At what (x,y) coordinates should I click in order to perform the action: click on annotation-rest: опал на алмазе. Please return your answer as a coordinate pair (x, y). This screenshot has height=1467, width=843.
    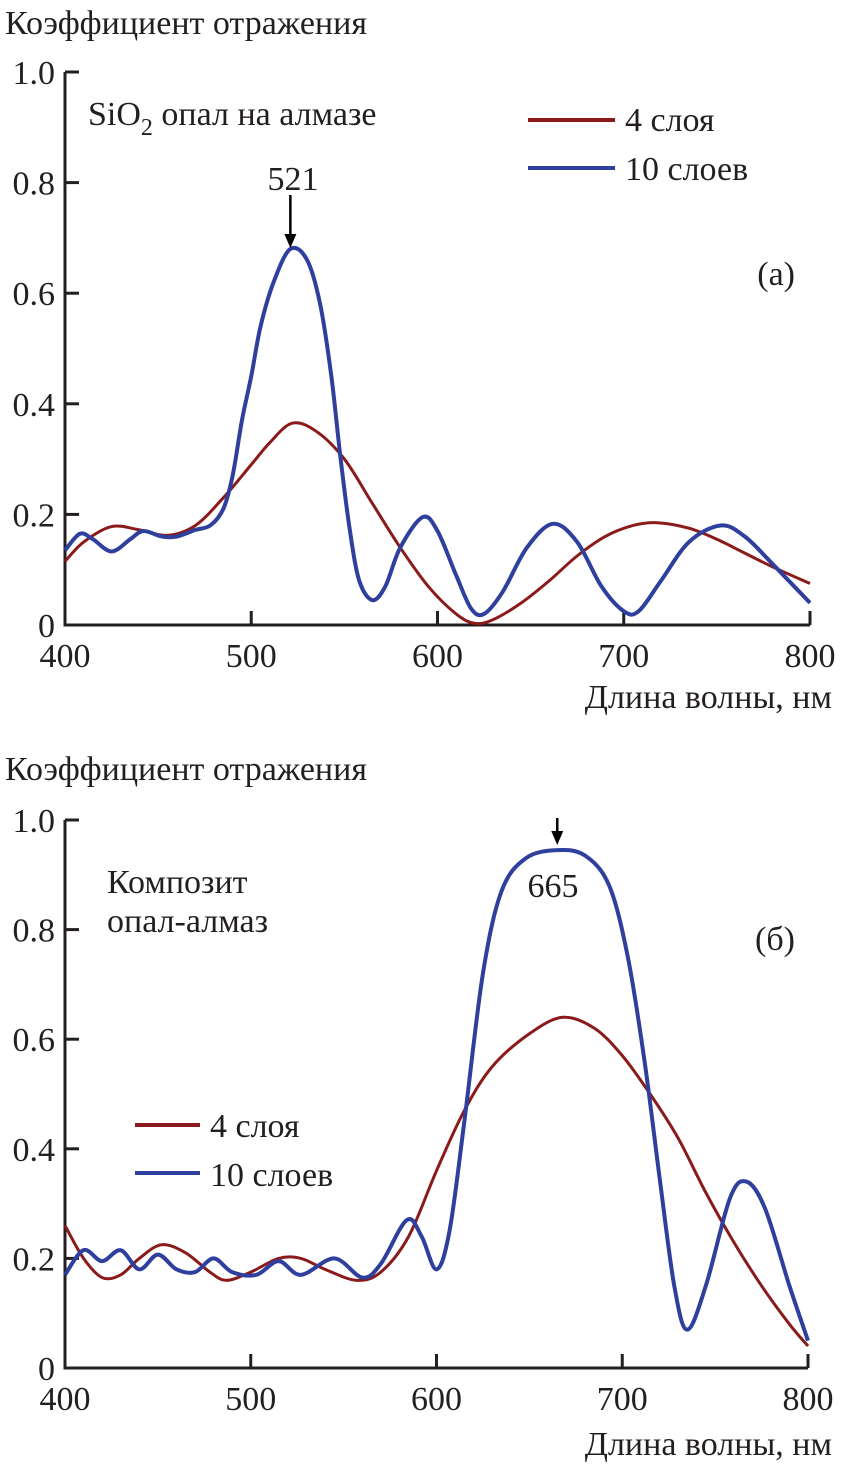
    Looking at the image, I should click on (265, 114).